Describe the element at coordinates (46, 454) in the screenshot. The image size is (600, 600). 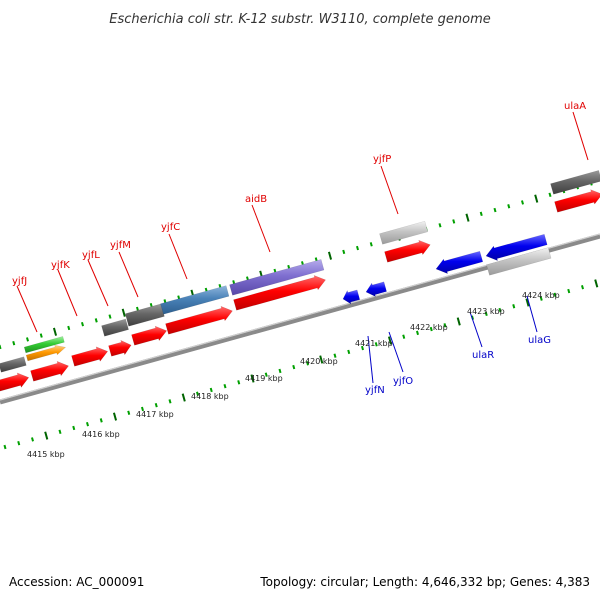
I see `scale-label: 4415 kbp` at that location.